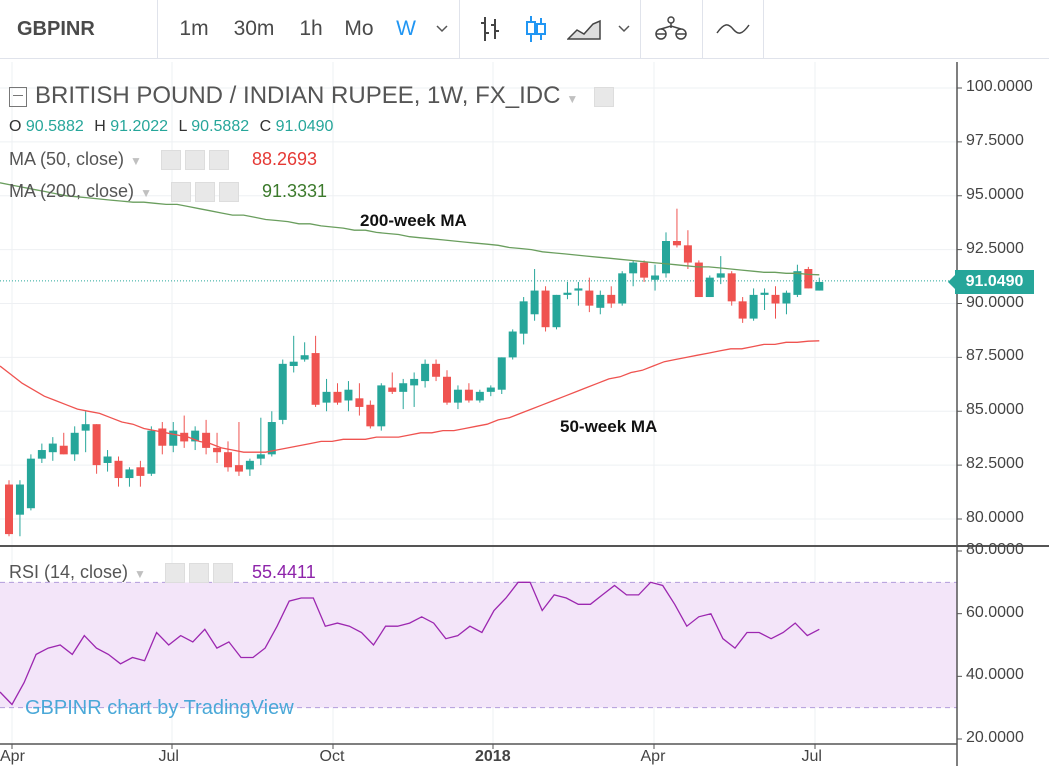 Image resolution: width=1049 pixels, height=766 pixels. What do you see at coordinates (995, 737) in the screenshot?
I see `rsi-axis-label: 20.0000` at bounding box center [995, 737].